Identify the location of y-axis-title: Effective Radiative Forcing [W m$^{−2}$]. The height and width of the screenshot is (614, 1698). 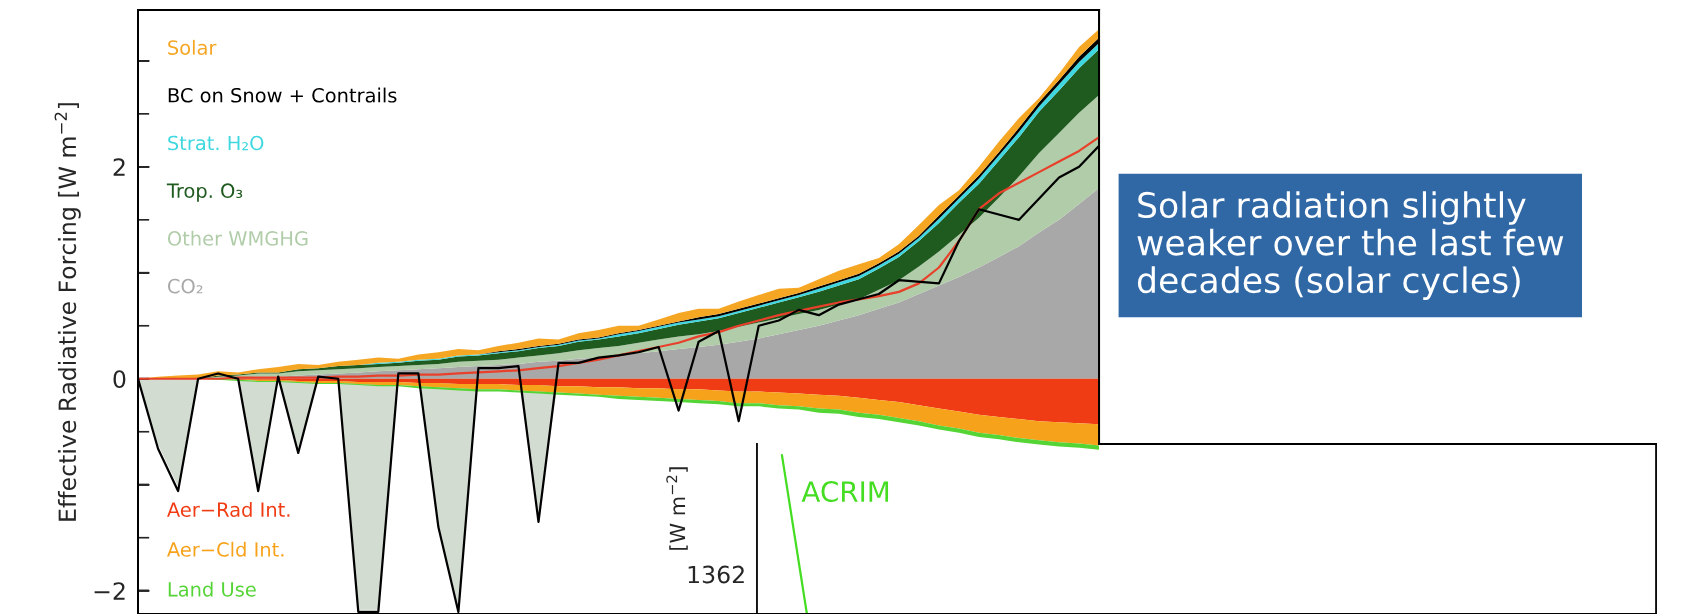
(67, 312).